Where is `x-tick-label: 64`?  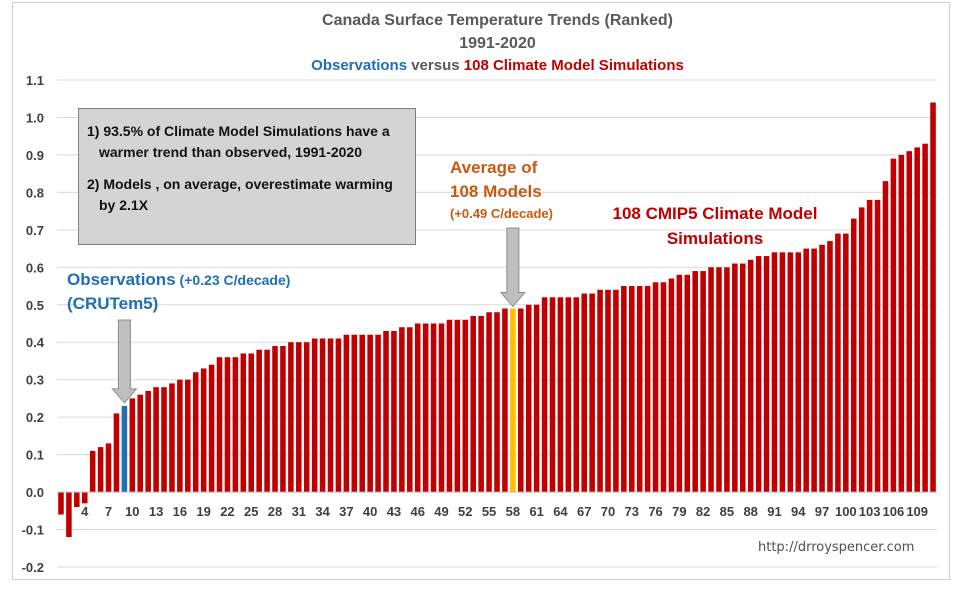 x-tick-label: 64 is located at coordinates (560, 511).